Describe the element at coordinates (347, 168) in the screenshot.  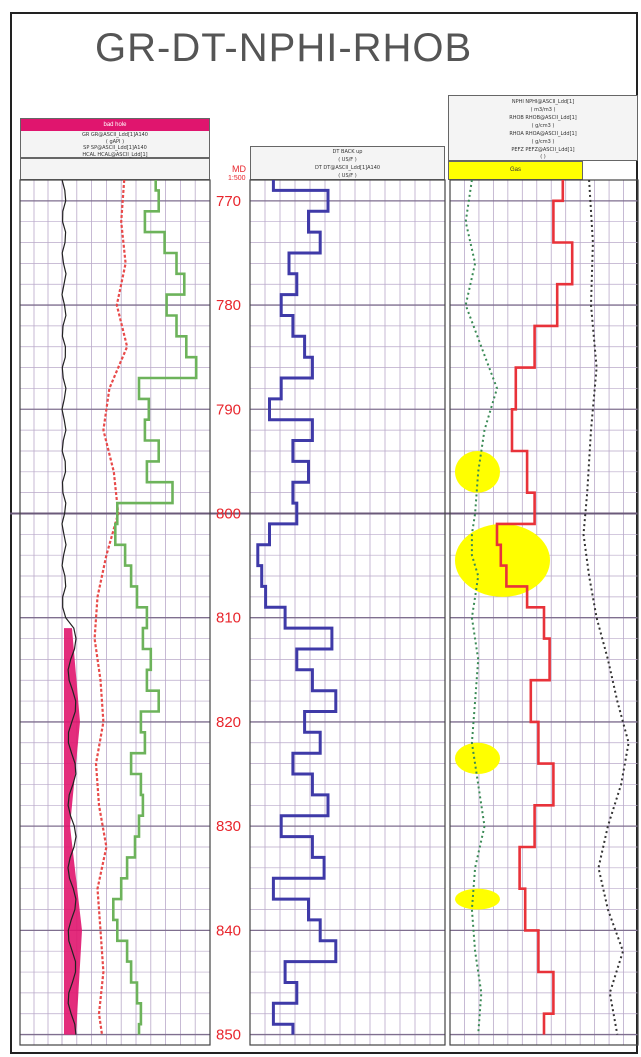
I see `dt-header-label: DT DT@ASCII_Ldd[1]A140` at that location.